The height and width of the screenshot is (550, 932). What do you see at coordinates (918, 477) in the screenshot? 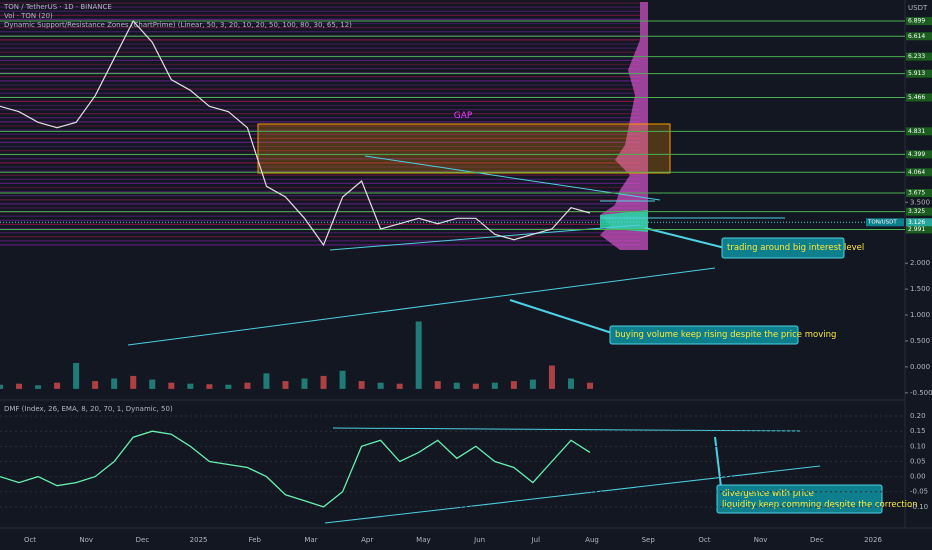
I see `dmf-tick-label: 0.00` at bounding box center [918, 477].